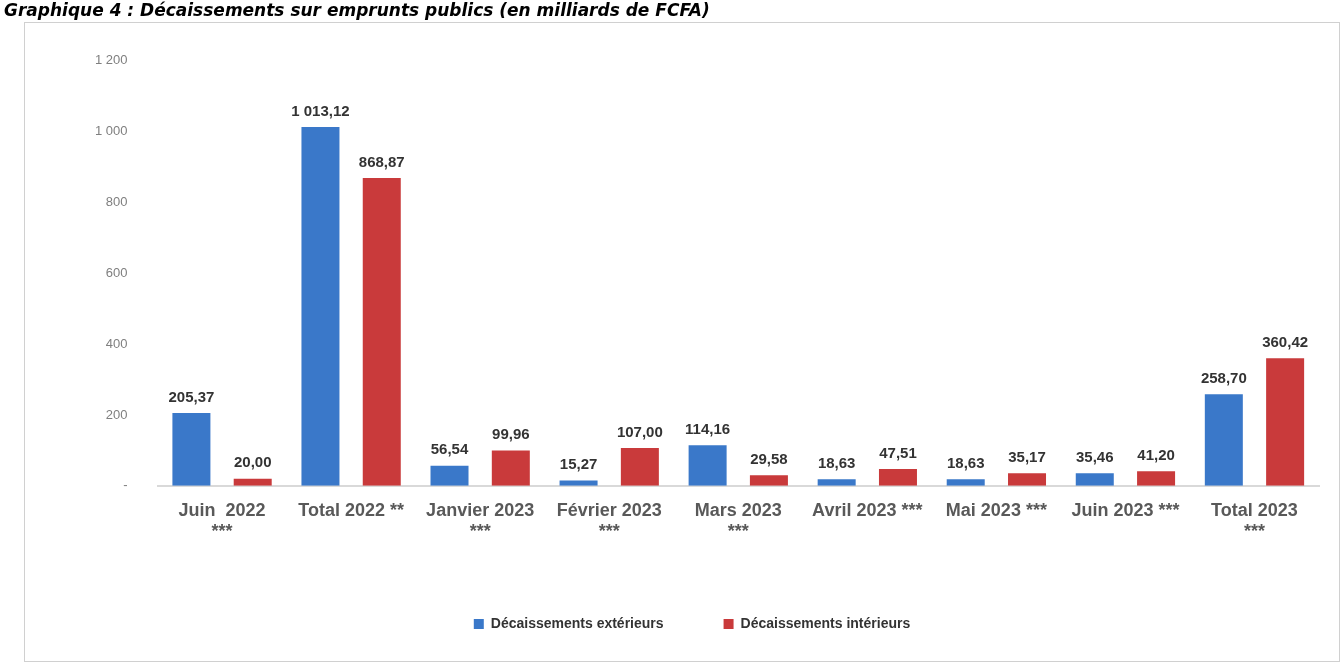 The image size is (1343, 664). Describe the element at coordinates (480, 520) in the screenshot. I see `x-tick-label: Janvier 2023 ***` at that location.